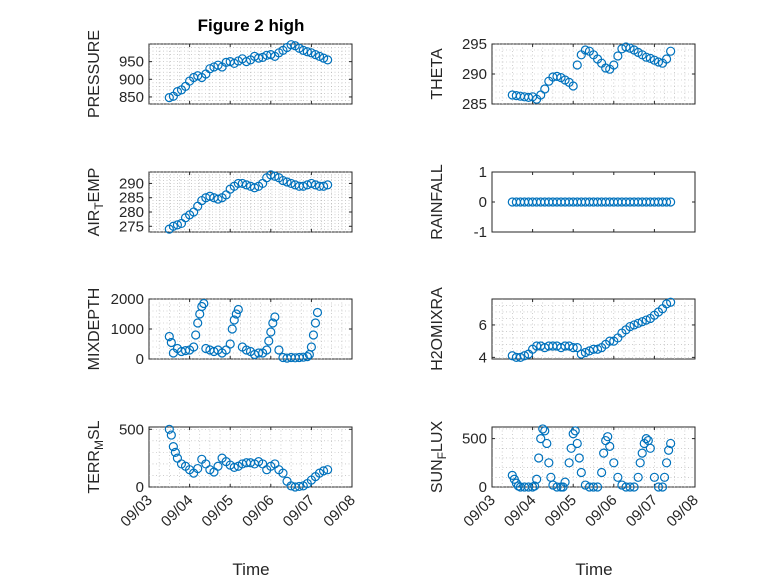 The height and width of the screenshot is (583, 778). I want to click on y-tick-label: 900, so click(131, 79).